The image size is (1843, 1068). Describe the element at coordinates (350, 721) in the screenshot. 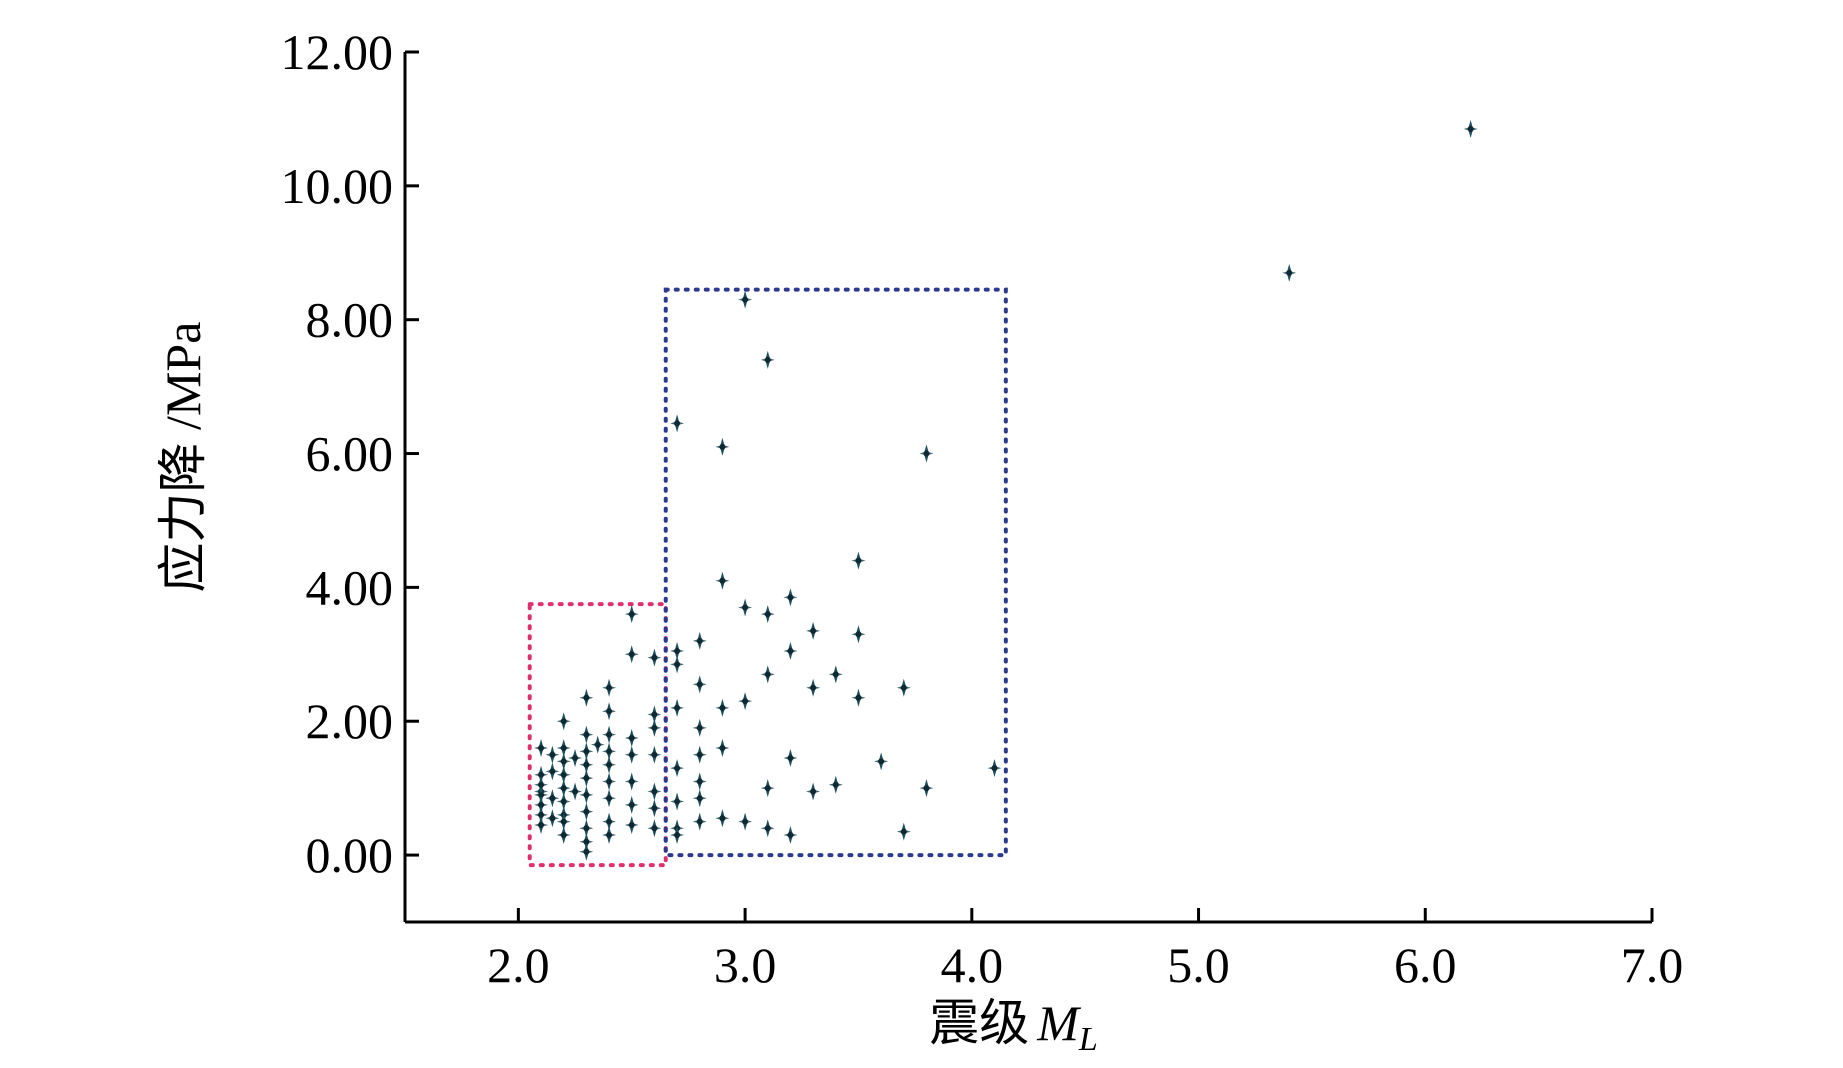

I see `y-tick-label: 2.00` at that location.